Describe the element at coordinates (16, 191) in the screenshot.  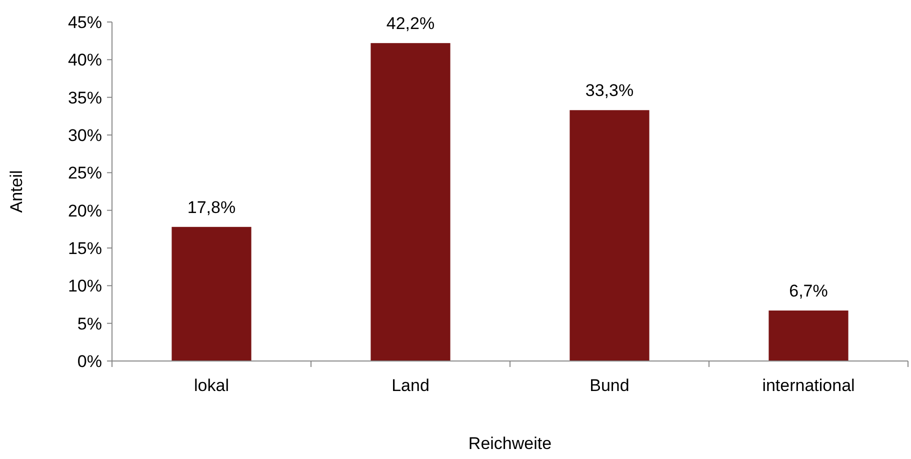
I see `y-axis-title: Anteil` at that location.